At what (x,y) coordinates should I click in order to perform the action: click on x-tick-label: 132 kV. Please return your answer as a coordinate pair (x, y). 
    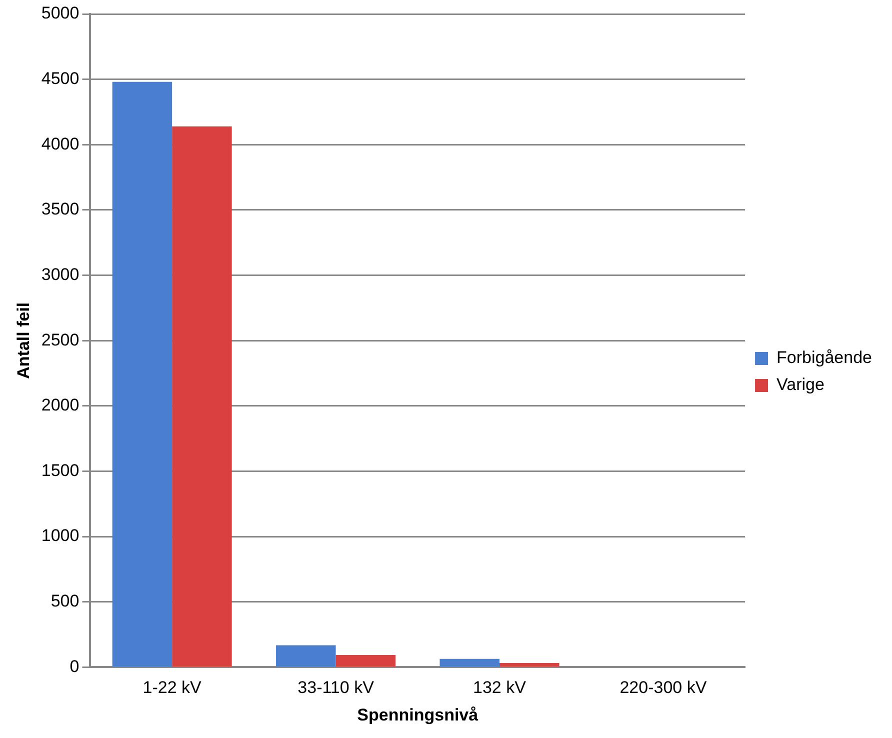
    Looking at the image, I should click on (500, 688).